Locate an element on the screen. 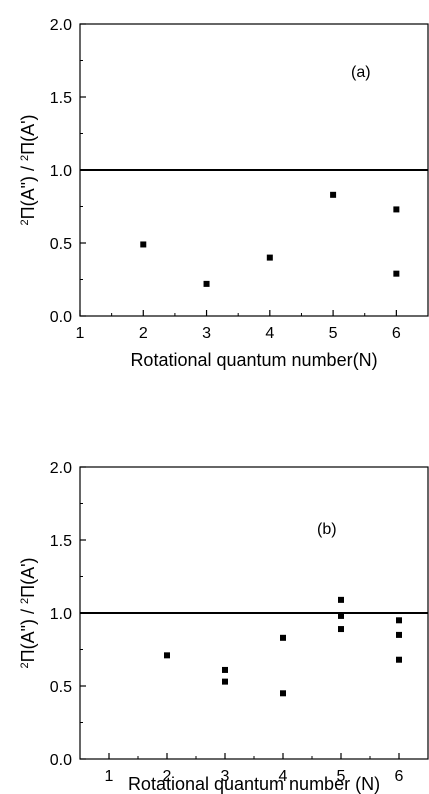 This screenshot has width=429, height=794. x-axis-title-a: Rotational quantum number(N) is located at coordinates (253, 360).